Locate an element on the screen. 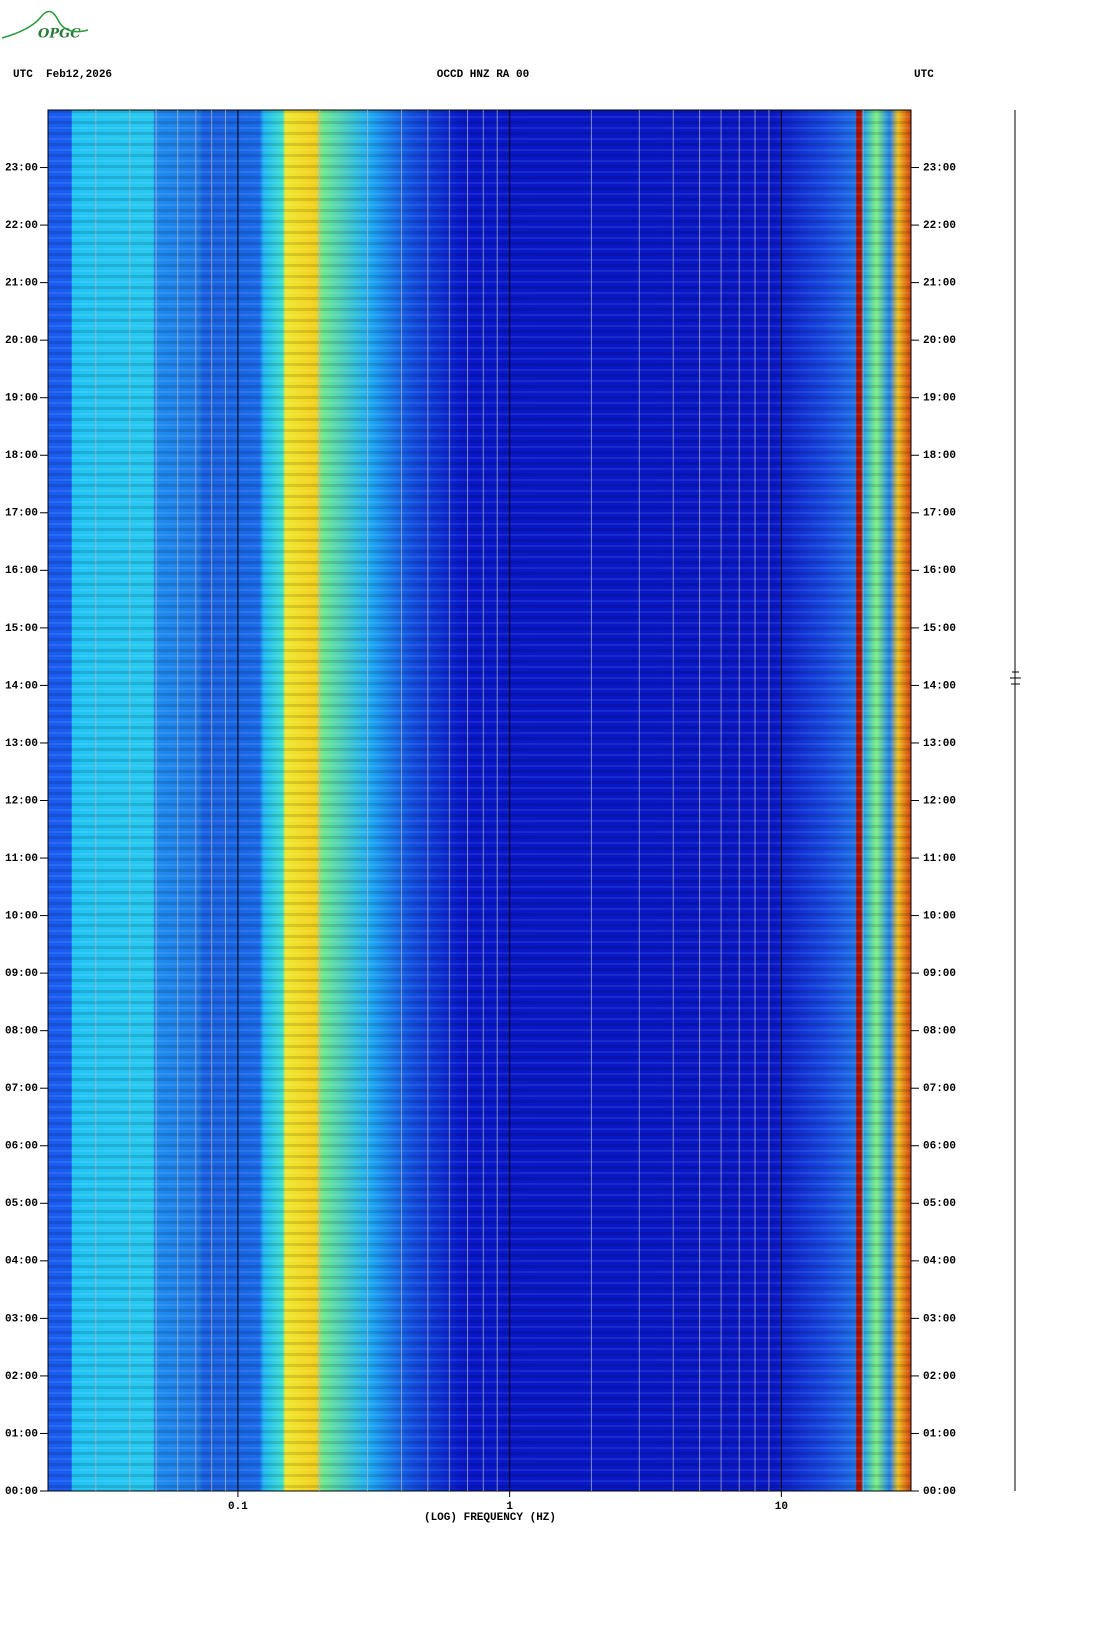  y-tick-label-left: 09:00 is located at coordinates (21, 974).